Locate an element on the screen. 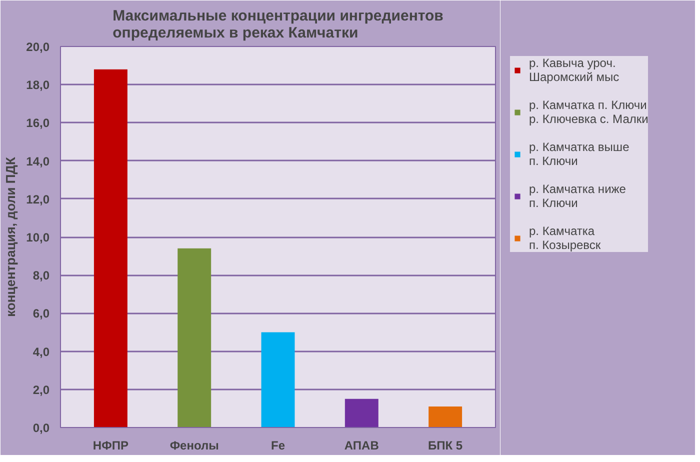  legend-label: р. Камчатка п. Козыревск is located at coordinates (565, 238).